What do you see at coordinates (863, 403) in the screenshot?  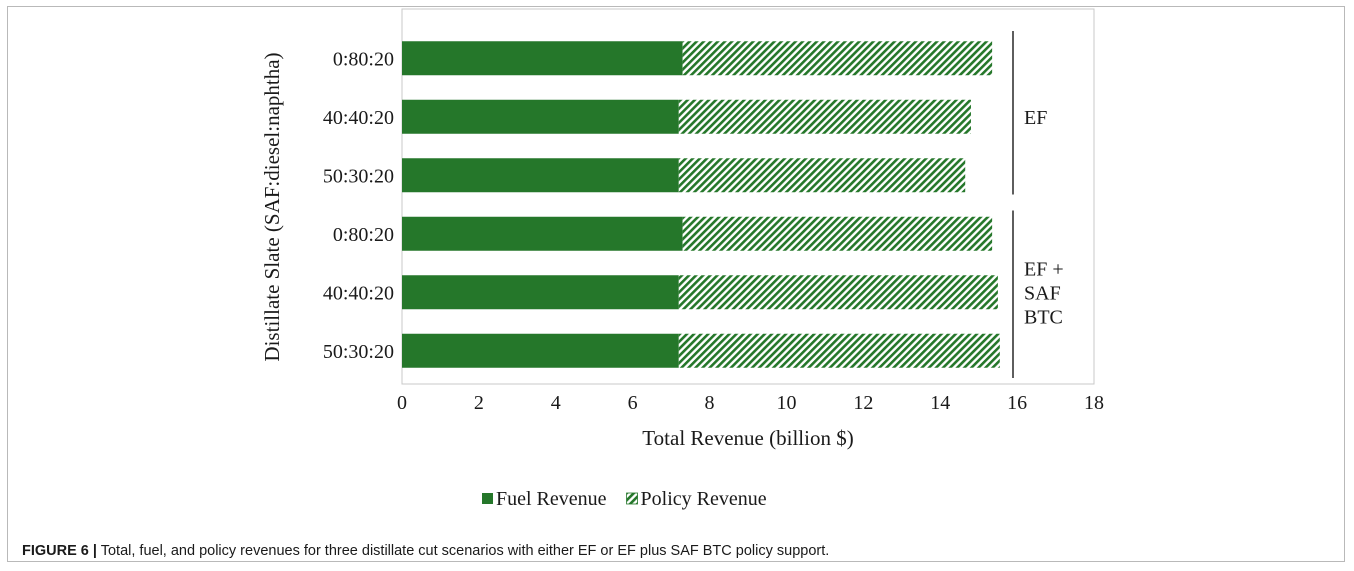 I see `x-tick-label: 12` at bounding box center [863, 403].